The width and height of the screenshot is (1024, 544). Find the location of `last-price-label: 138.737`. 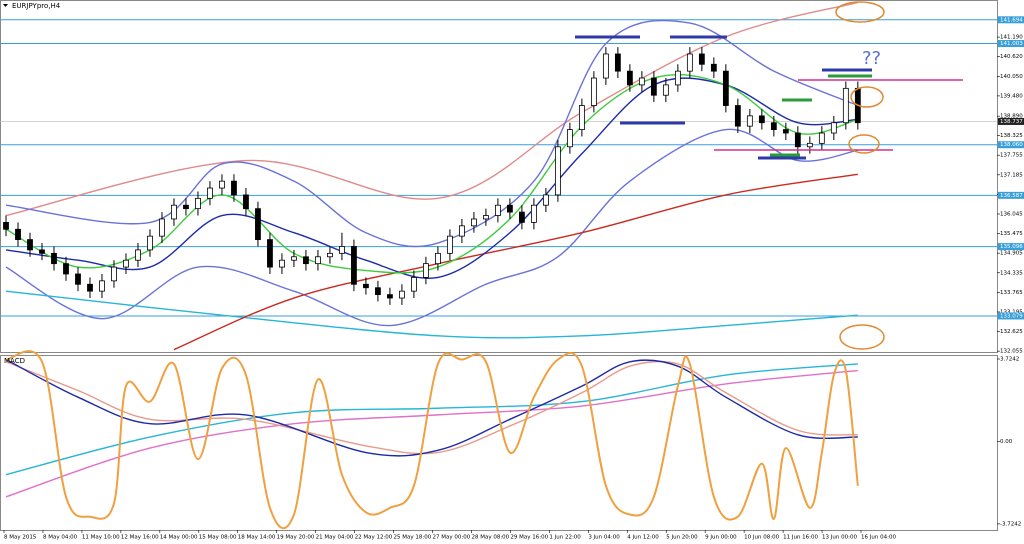

last-price-label: 138.737 is located at coordinates (1011, 122).